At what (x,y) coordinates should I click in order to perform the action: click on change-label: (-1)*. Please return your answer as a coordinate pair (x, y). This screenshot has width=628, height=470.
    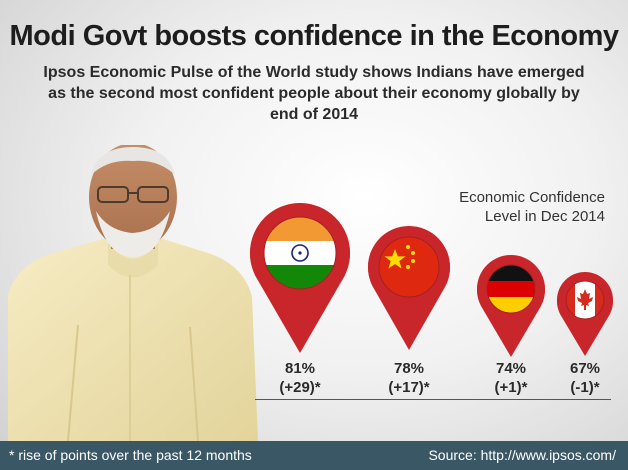
    Looking at the image, I should click on (585, 387).